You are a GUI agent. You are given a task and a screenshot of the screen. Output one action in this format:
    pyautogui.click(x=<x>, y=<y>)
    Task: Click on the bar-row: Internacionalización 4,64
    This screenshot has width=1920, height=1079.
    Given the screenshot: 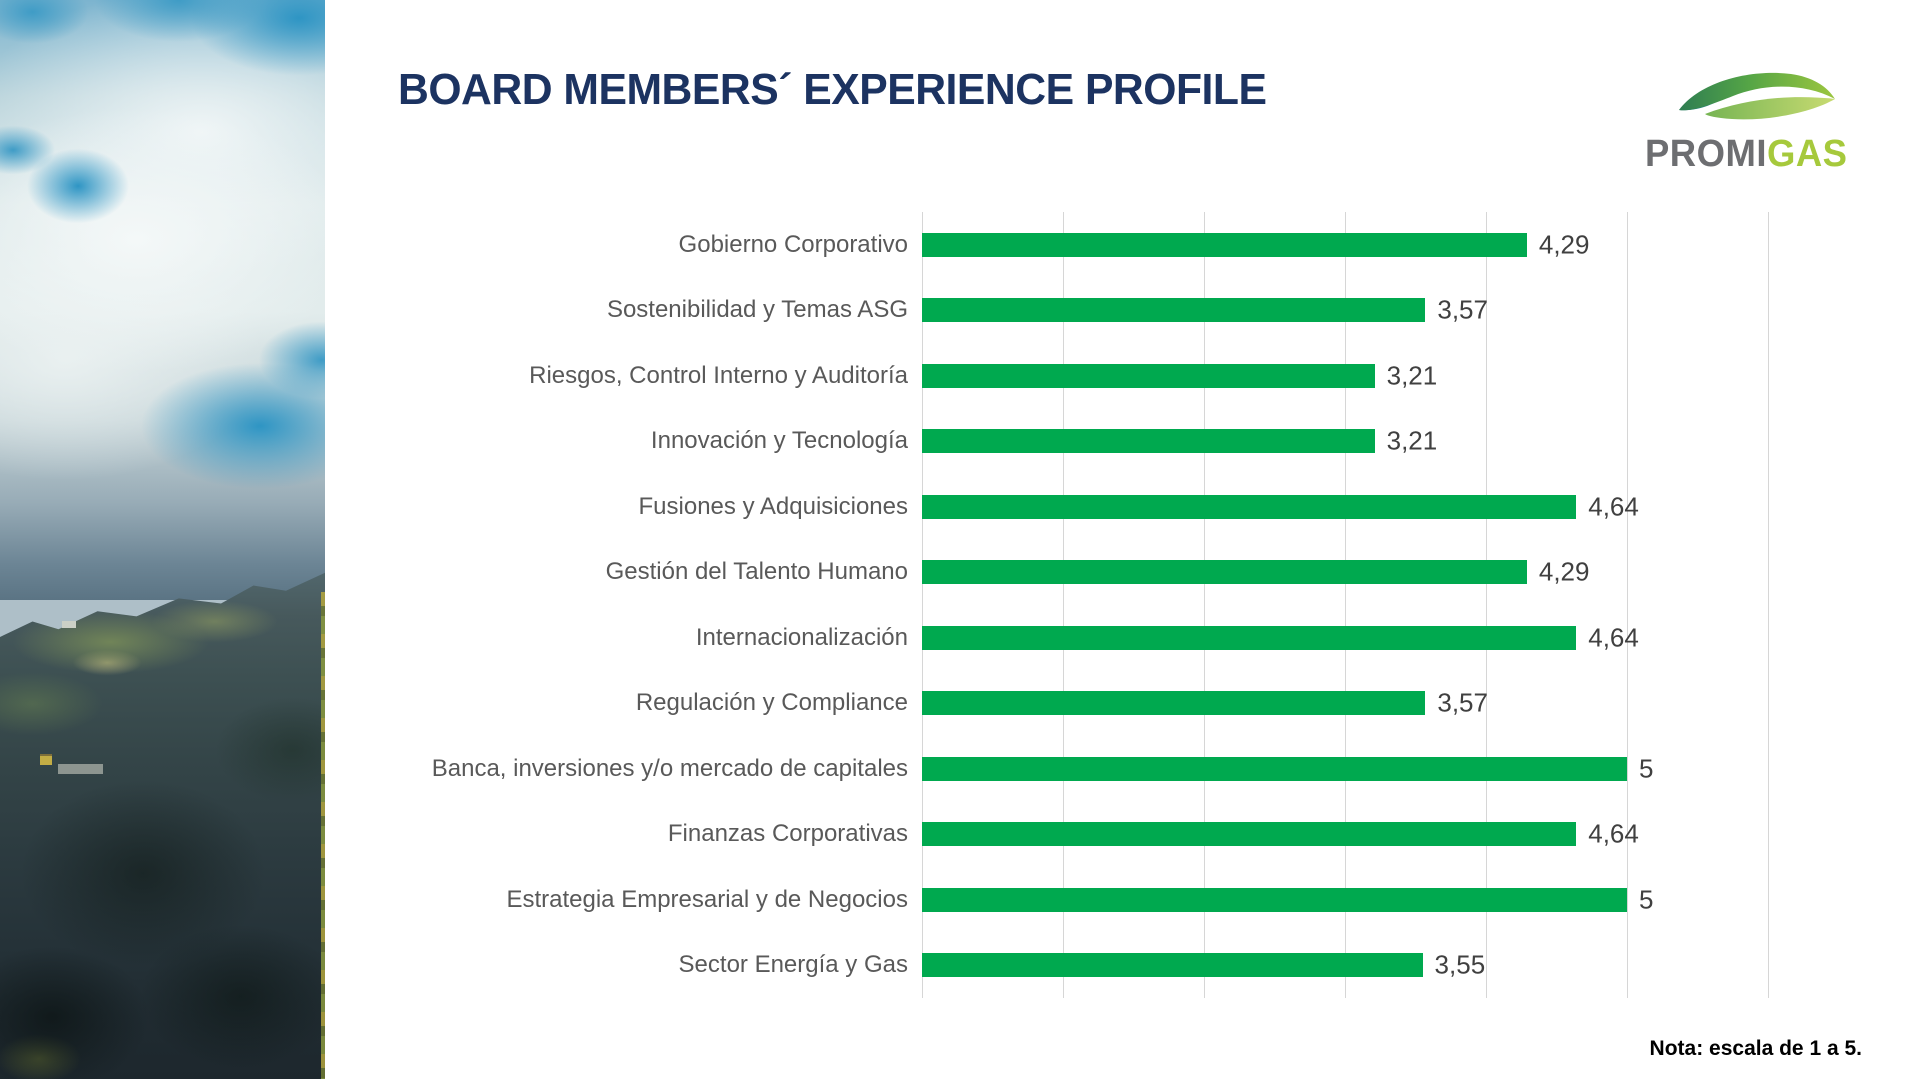 What is the action you would take?
    pyautogui.click(x=1232, y=638)
    